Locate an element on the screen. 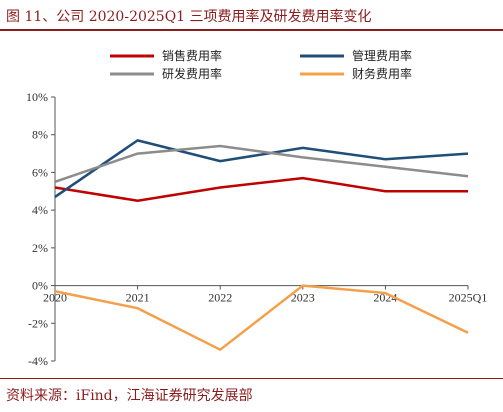 This screenshot has height=412, width=503. x-tick-label: 2022 is located at coordinates (220, 298).